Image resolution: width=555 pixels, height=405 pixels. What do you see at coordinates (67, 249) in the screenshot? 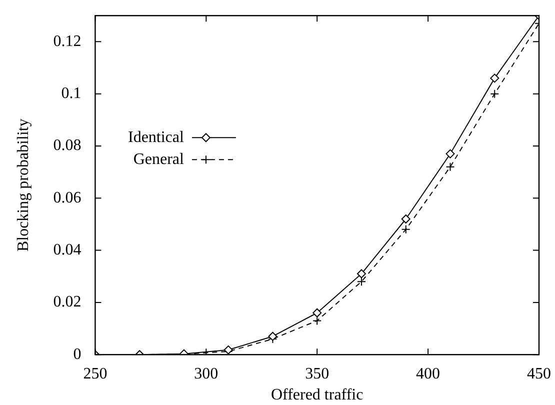
I see `y-tick-label: 0.04` at bounding box center [67, 249].